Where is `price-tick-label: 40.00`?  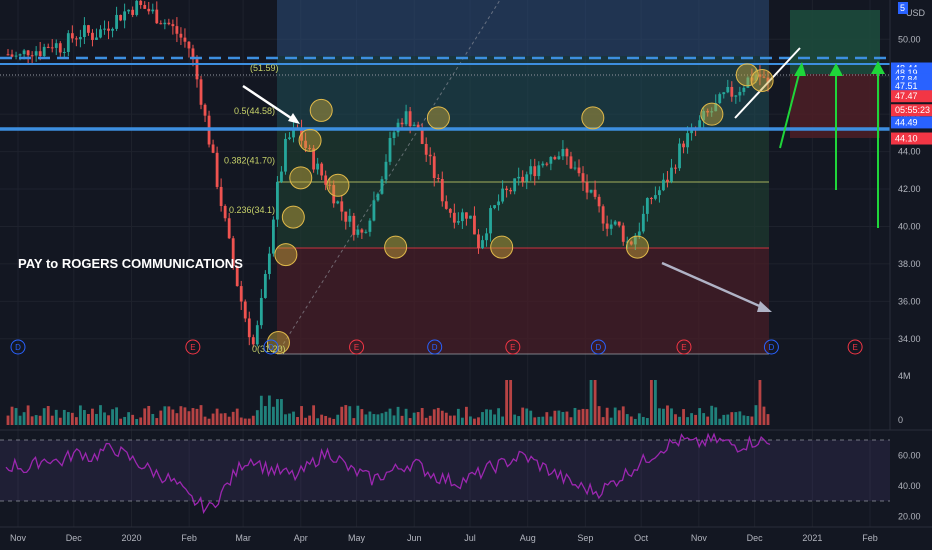
price-tick-label: 40.00 is located at coordinates (909, 226).